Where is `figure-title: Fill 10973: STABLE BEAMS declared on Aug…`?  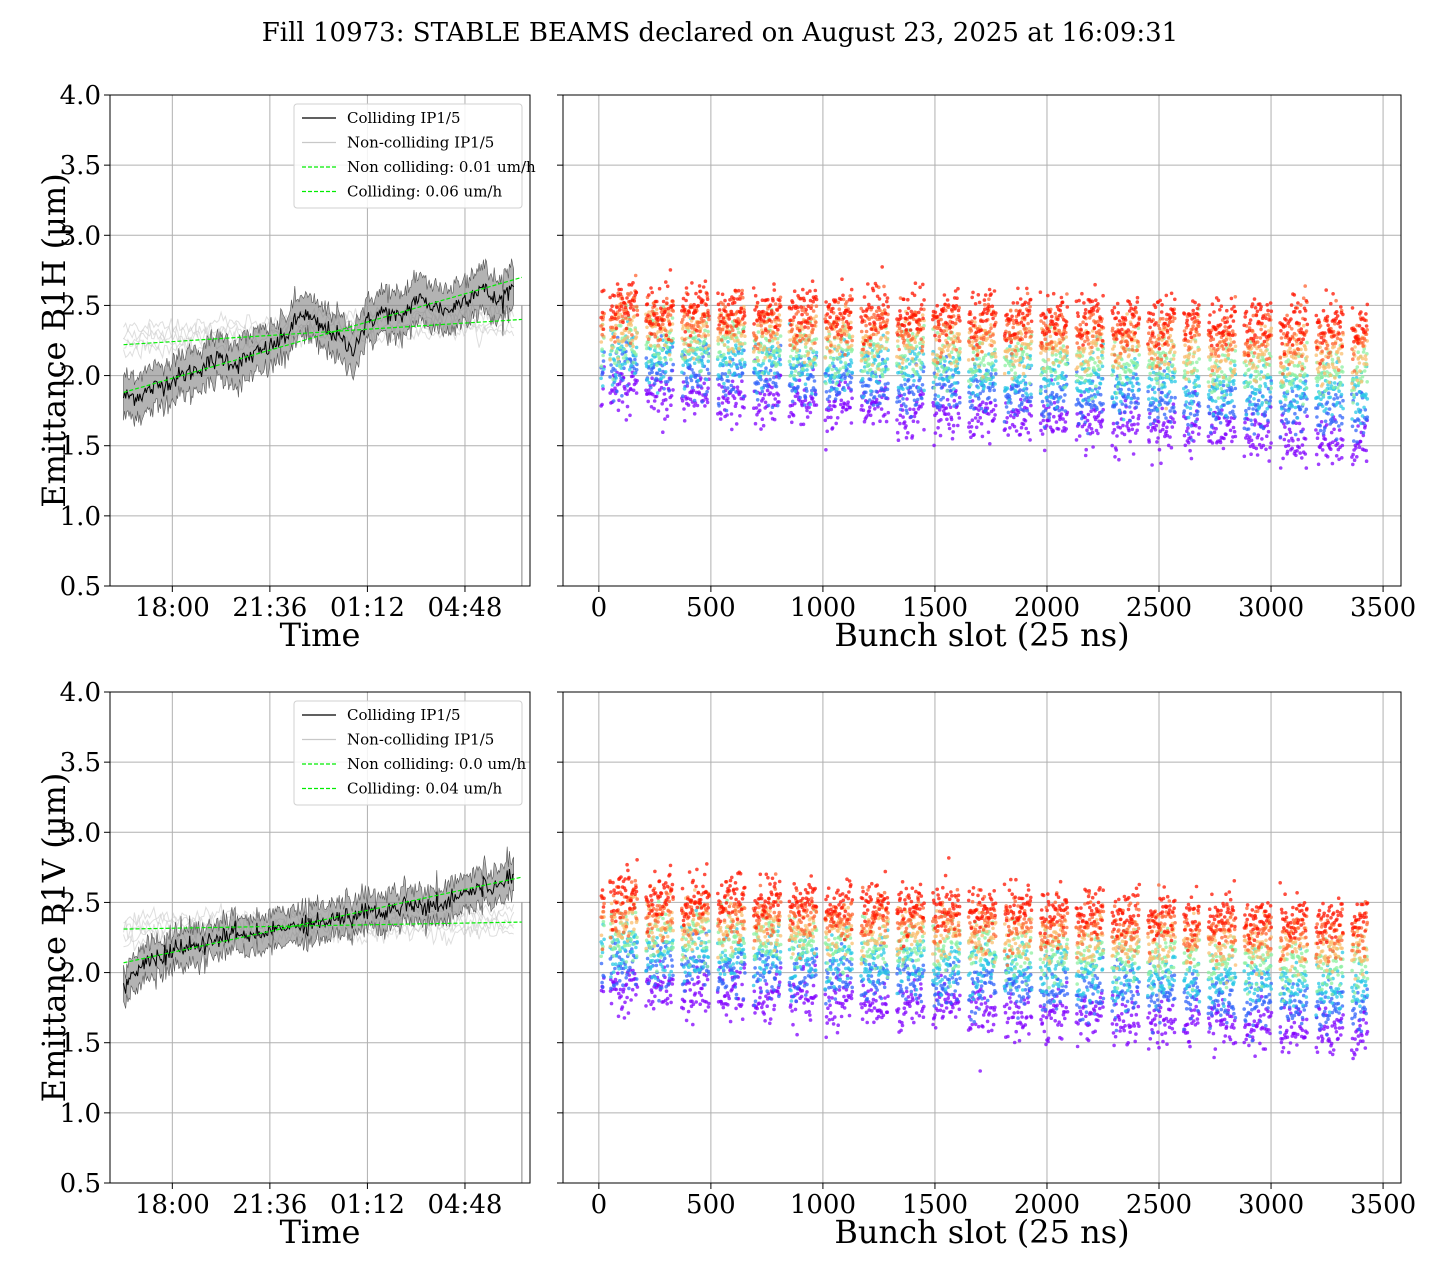
figure-title: Fill 10973: STABLE BEAMS declared on Aug… is located at coordinates (720, 33).